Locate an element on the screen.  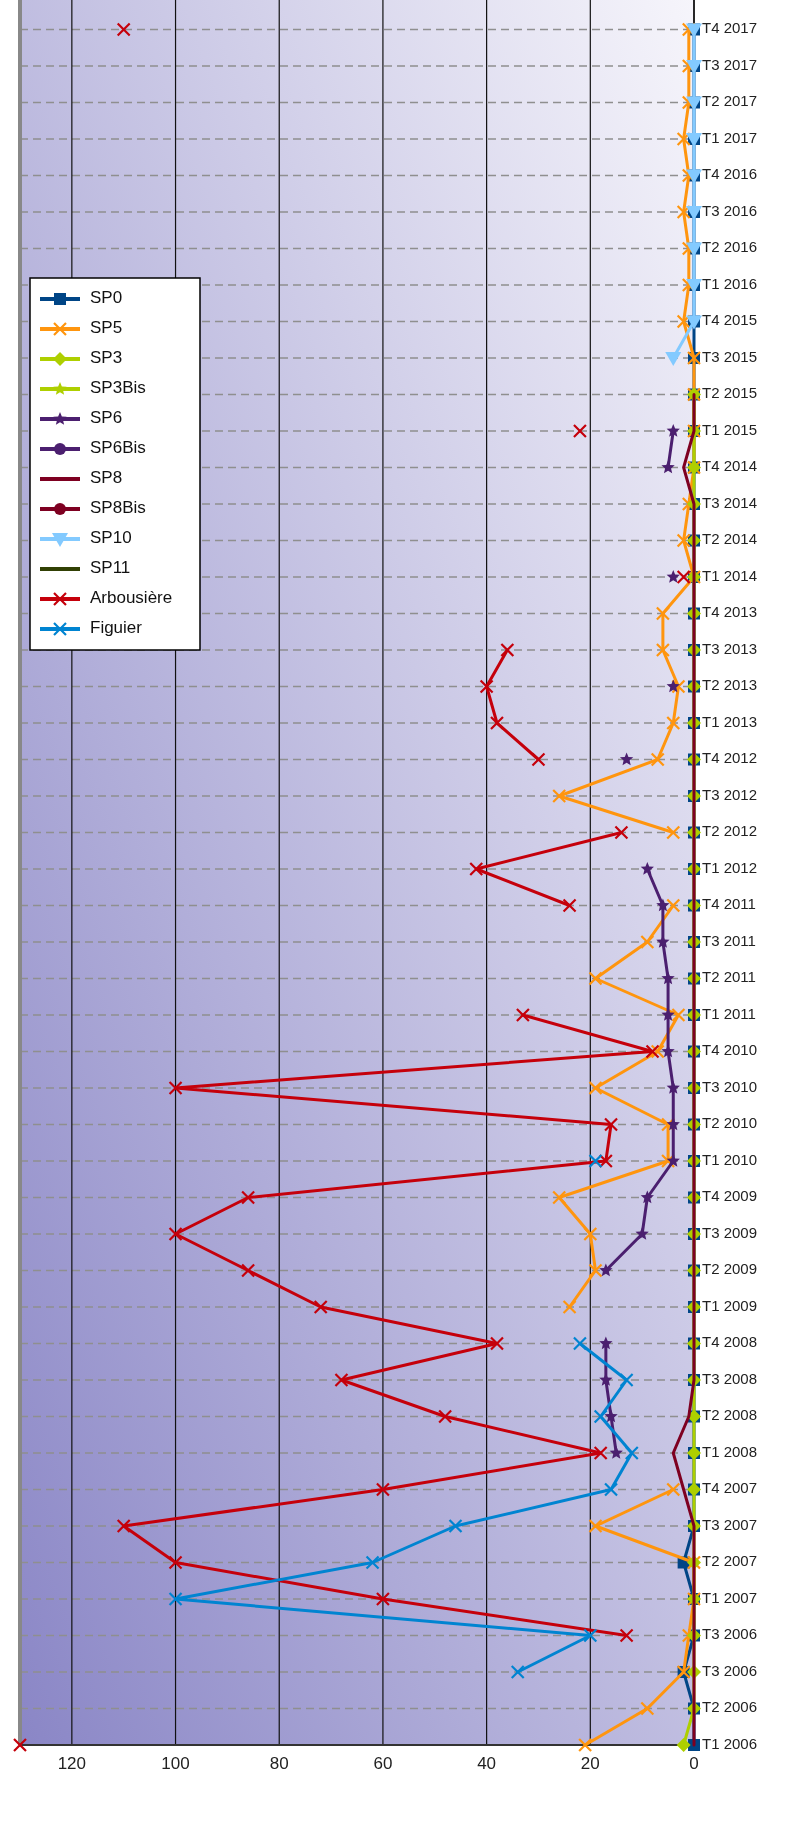
y-tick-label: T4 2007 is located at coordinates (730, 1488).